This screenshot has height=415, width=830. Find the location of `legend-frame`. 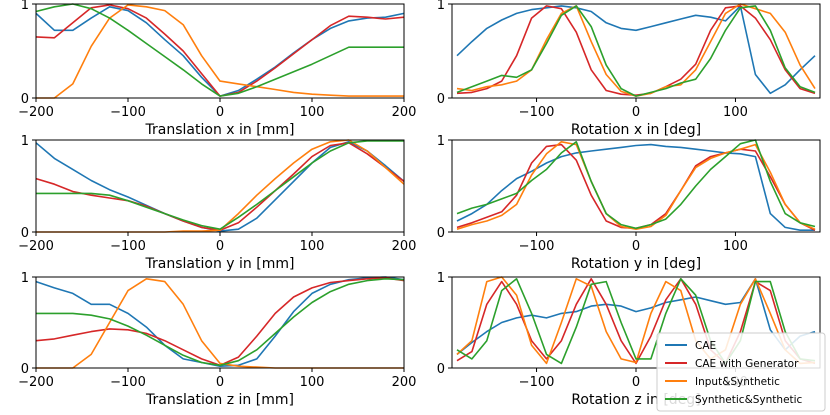

legend-frame is located at coordinates (741, 372).